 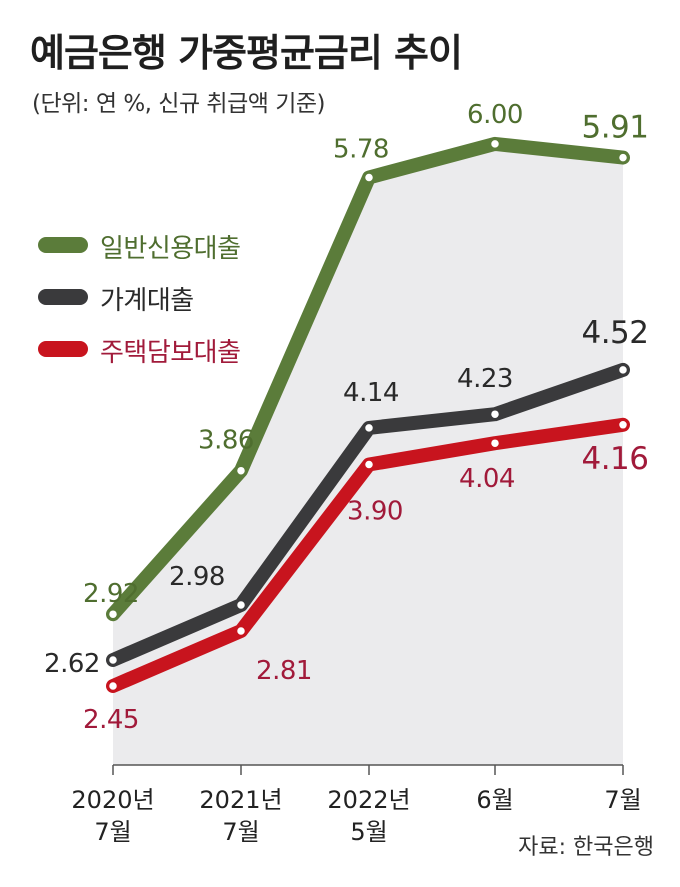 I want to click on legend-label: 주택담보대출, so click(x=170, y=353).